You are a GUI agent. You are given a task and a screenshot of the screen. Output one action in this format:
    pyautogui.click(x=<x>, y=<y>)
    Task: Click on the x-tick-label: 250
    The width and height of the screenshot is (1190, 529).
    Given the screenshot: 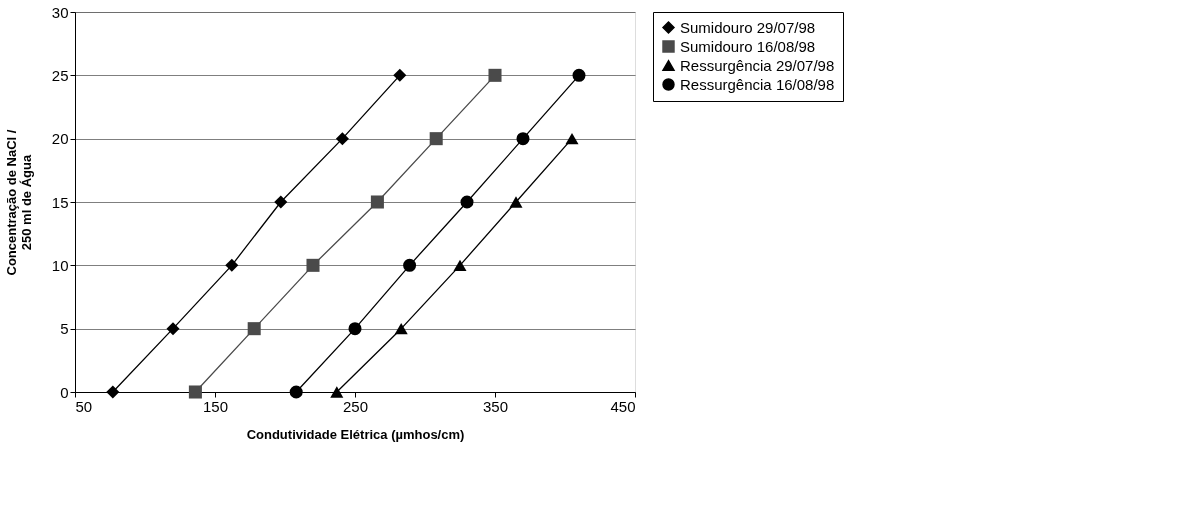 What is the action you would take?
    pyautogui.click(x=355, y=406)
    